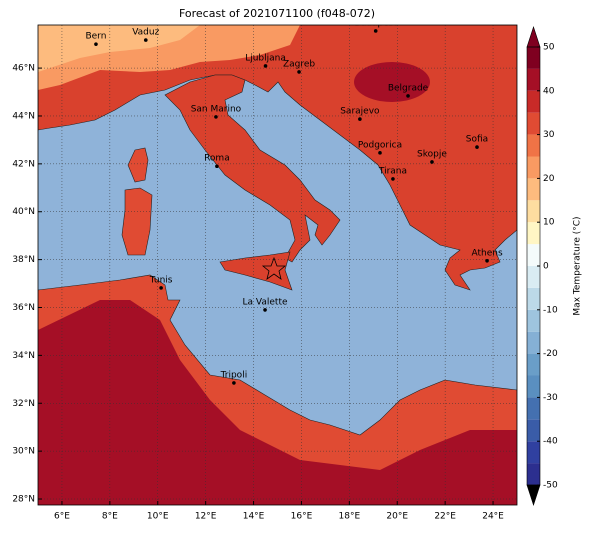 The width and height of the screenshot is (592, 533). Describe the element at coordinates (550, 442) in the screenshot. I see `colorbar-tick-label: -40` at that location.